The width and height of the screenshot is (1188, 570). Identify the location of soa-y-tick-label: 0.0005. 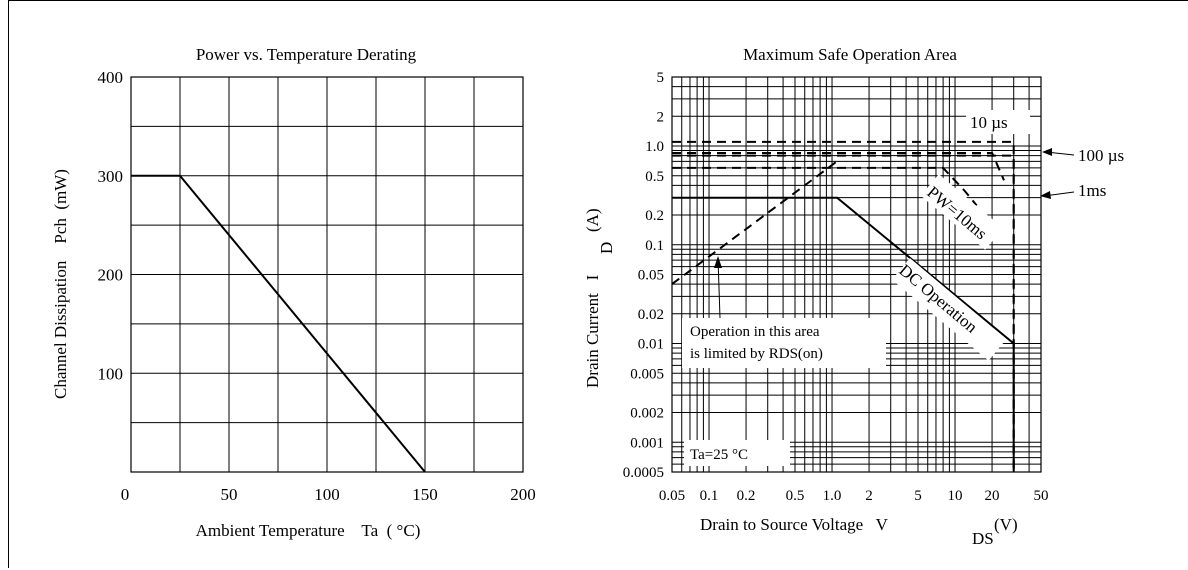
(643, 473).